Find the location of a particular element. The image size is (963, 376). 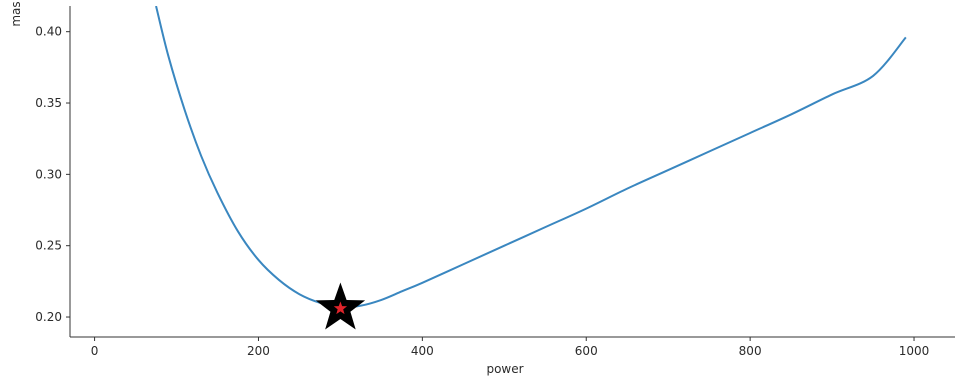

y-tick-label: 0.20 is located at coordinates (48, 317).